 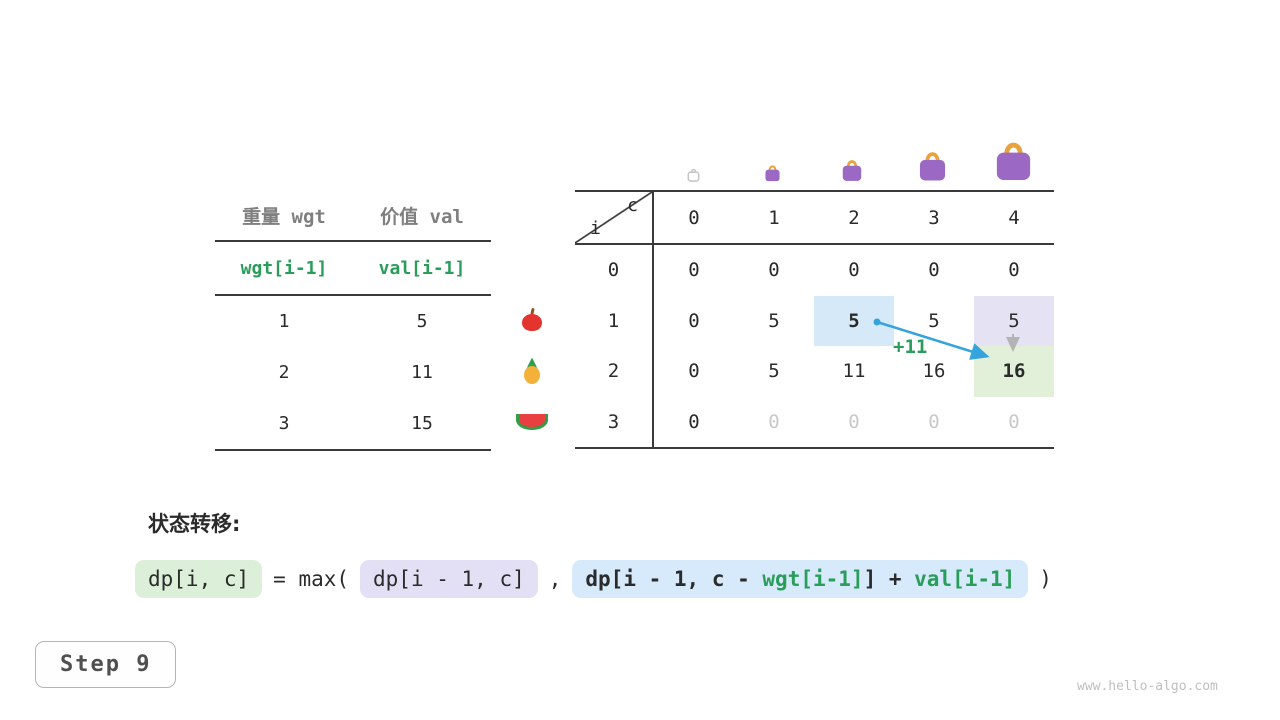 I want to click on value-column-header: 价值 val, so click(x=422, y=216).